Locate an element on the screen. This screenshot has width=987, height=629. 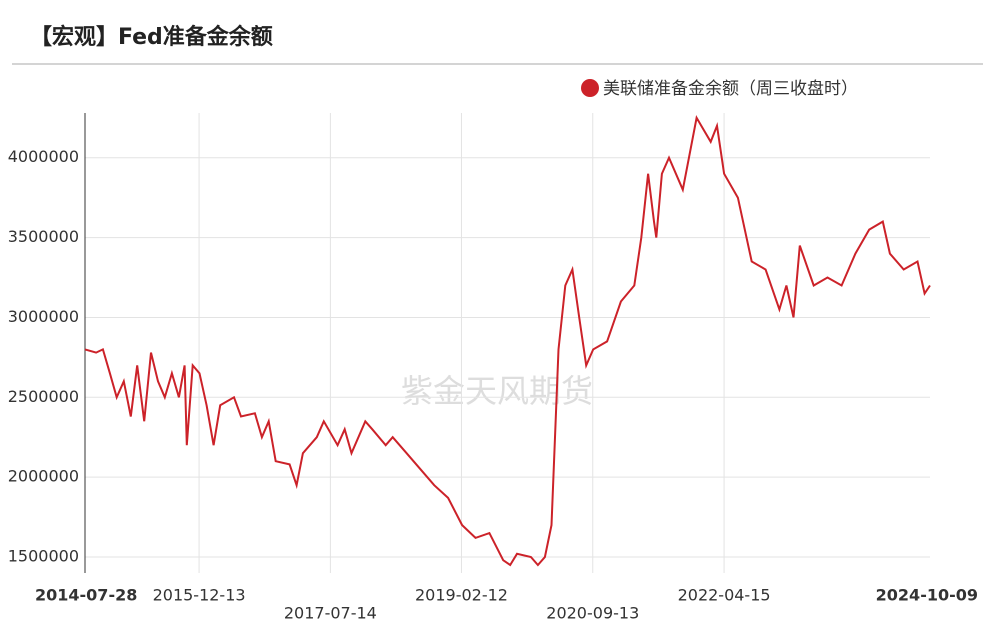
y-tick-label: 3500000 is located at coordinates (43, 236).